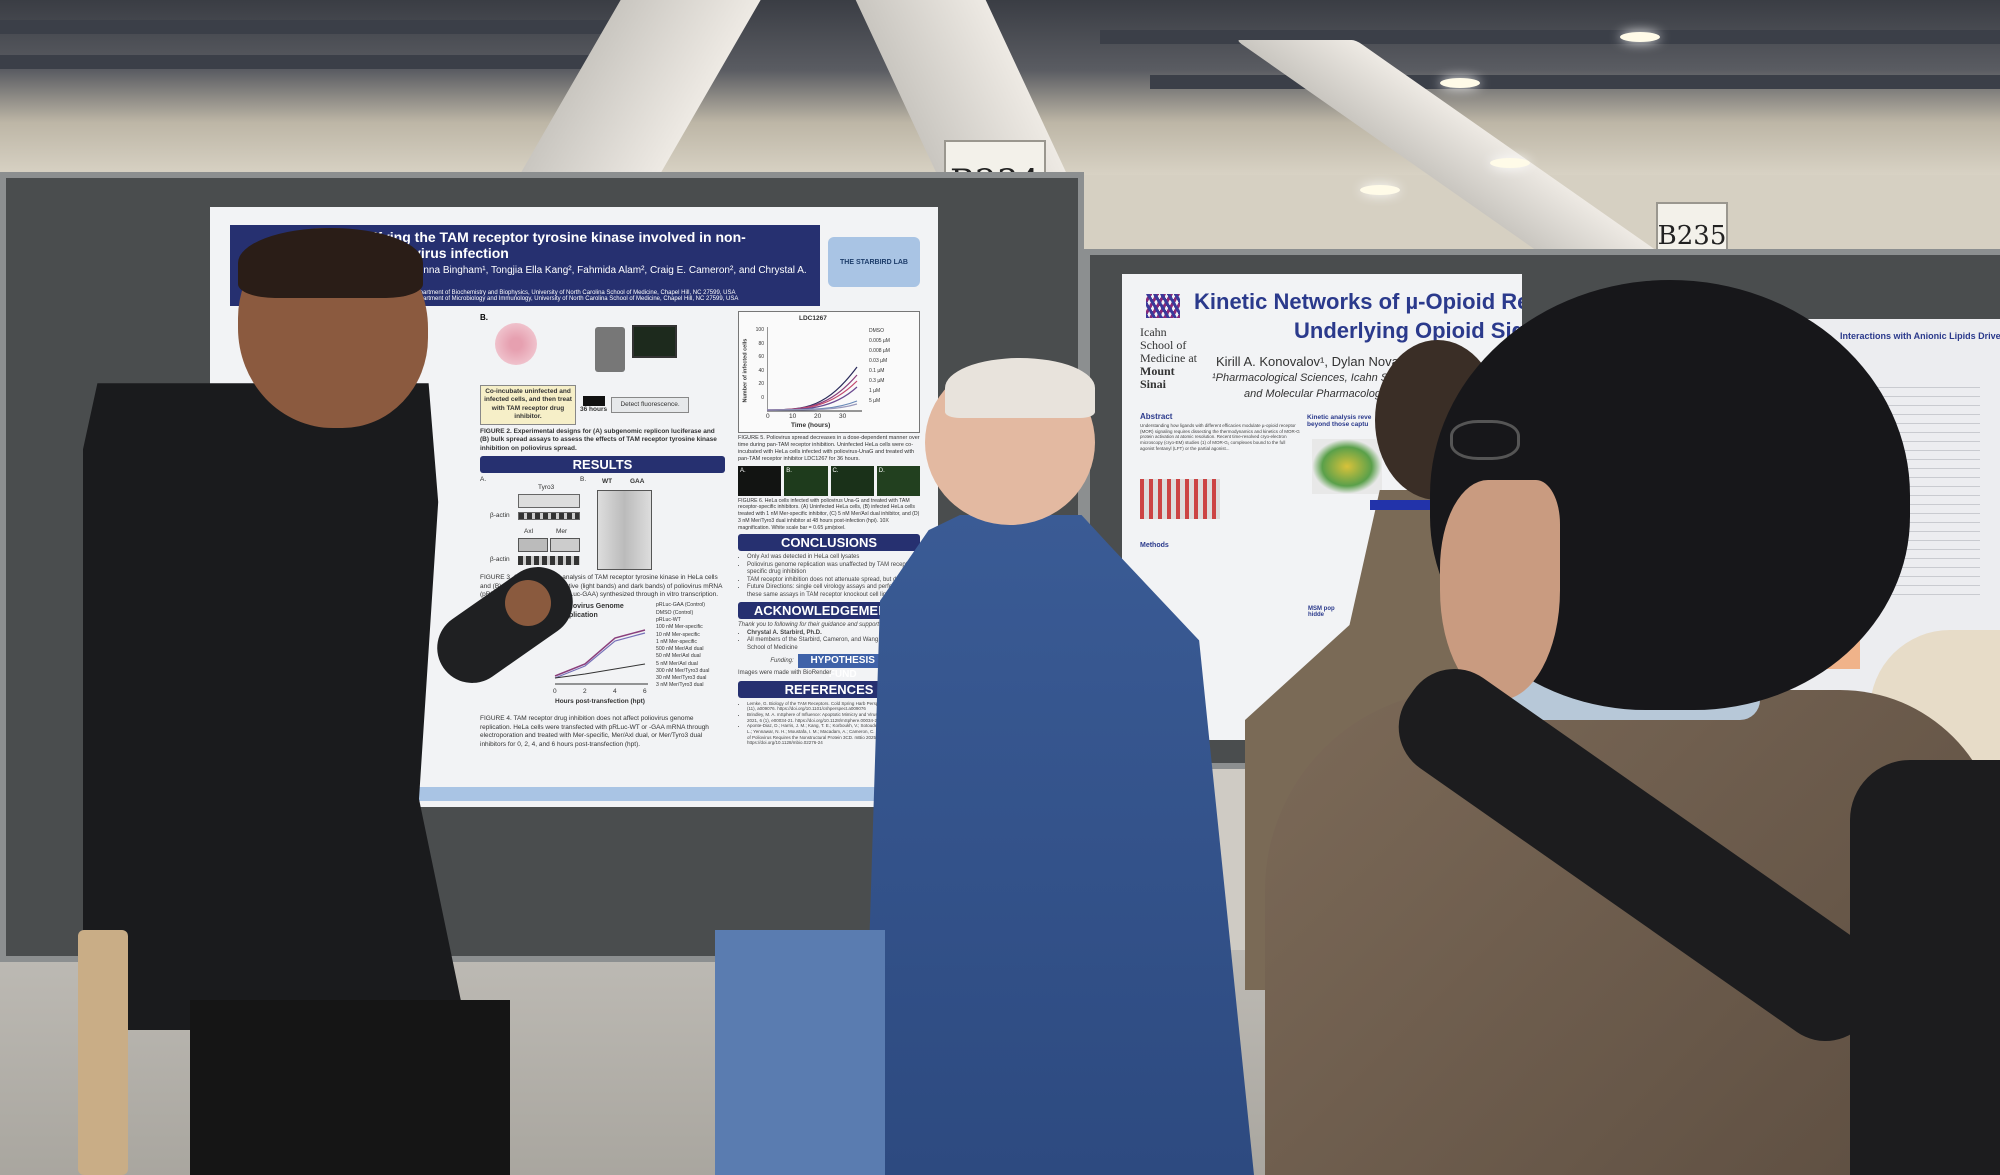 This screenshot has width=2000, height=1175. I want to click on poster-affiliation: and Molecular Pharmacology, Hous, so click(1331, 394).